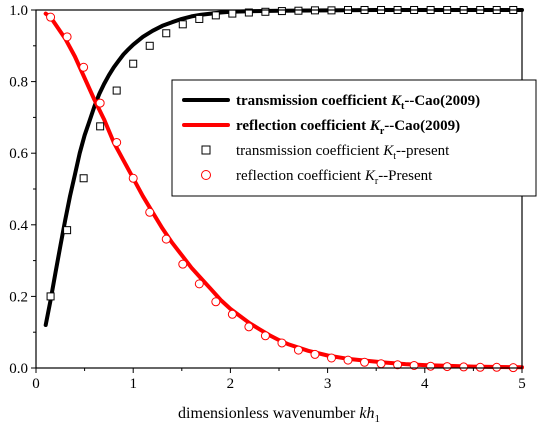 Image resolution: width=550 pixels, height=435 pixels. I want to click on y-tick-label: 0.2, so click(18, 297).